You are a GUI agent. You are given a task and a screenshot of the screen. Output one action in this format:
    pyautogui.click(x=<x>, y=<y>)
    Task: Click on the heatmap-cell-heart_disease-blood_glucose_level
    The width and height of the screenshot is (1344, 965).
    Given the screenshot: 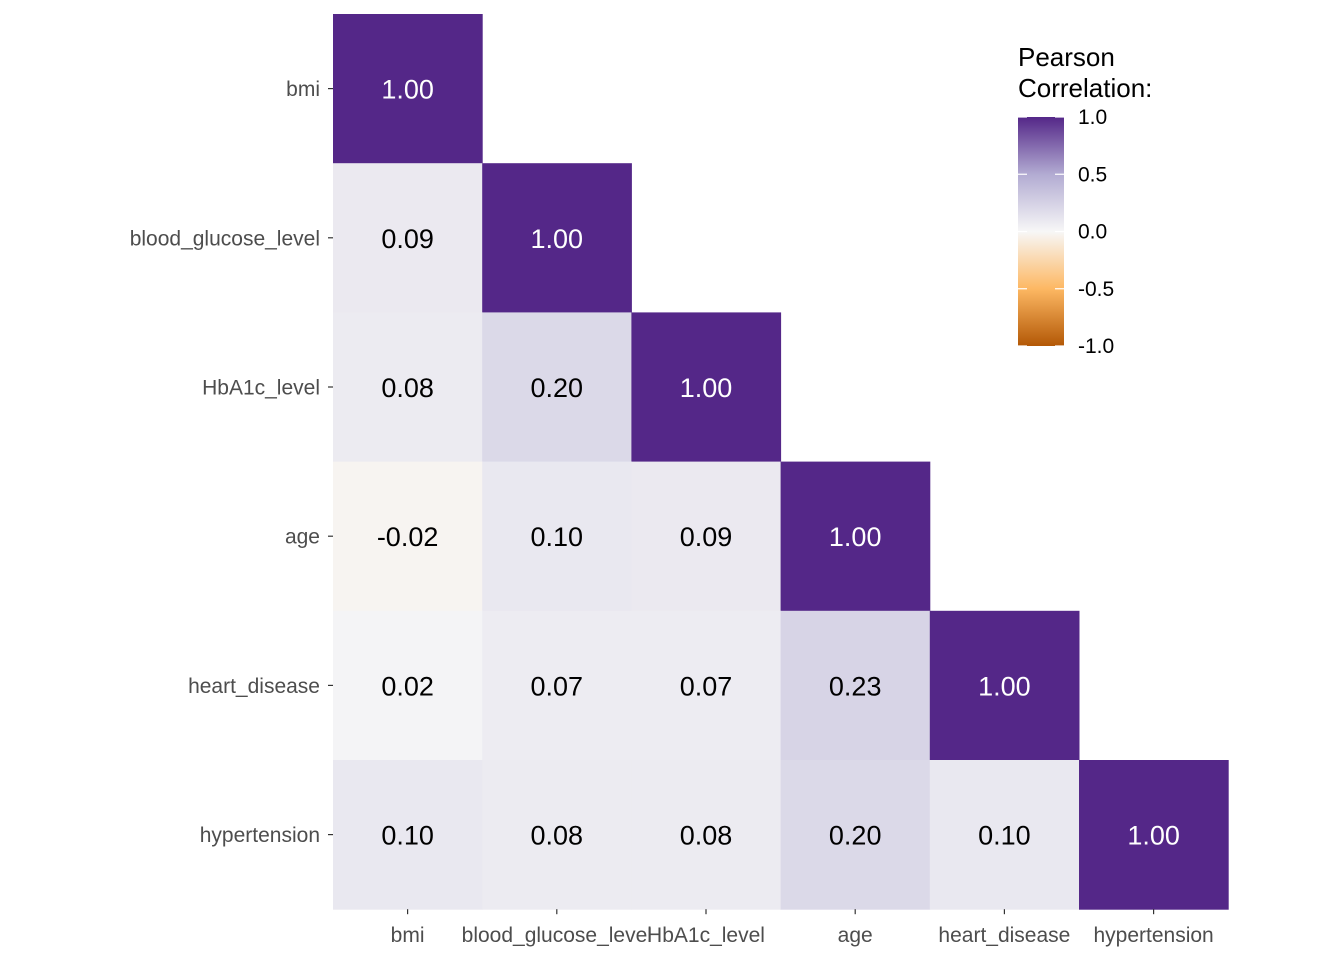 What is the action you would take?
    pyautogui.click(x=557, y=685)
    